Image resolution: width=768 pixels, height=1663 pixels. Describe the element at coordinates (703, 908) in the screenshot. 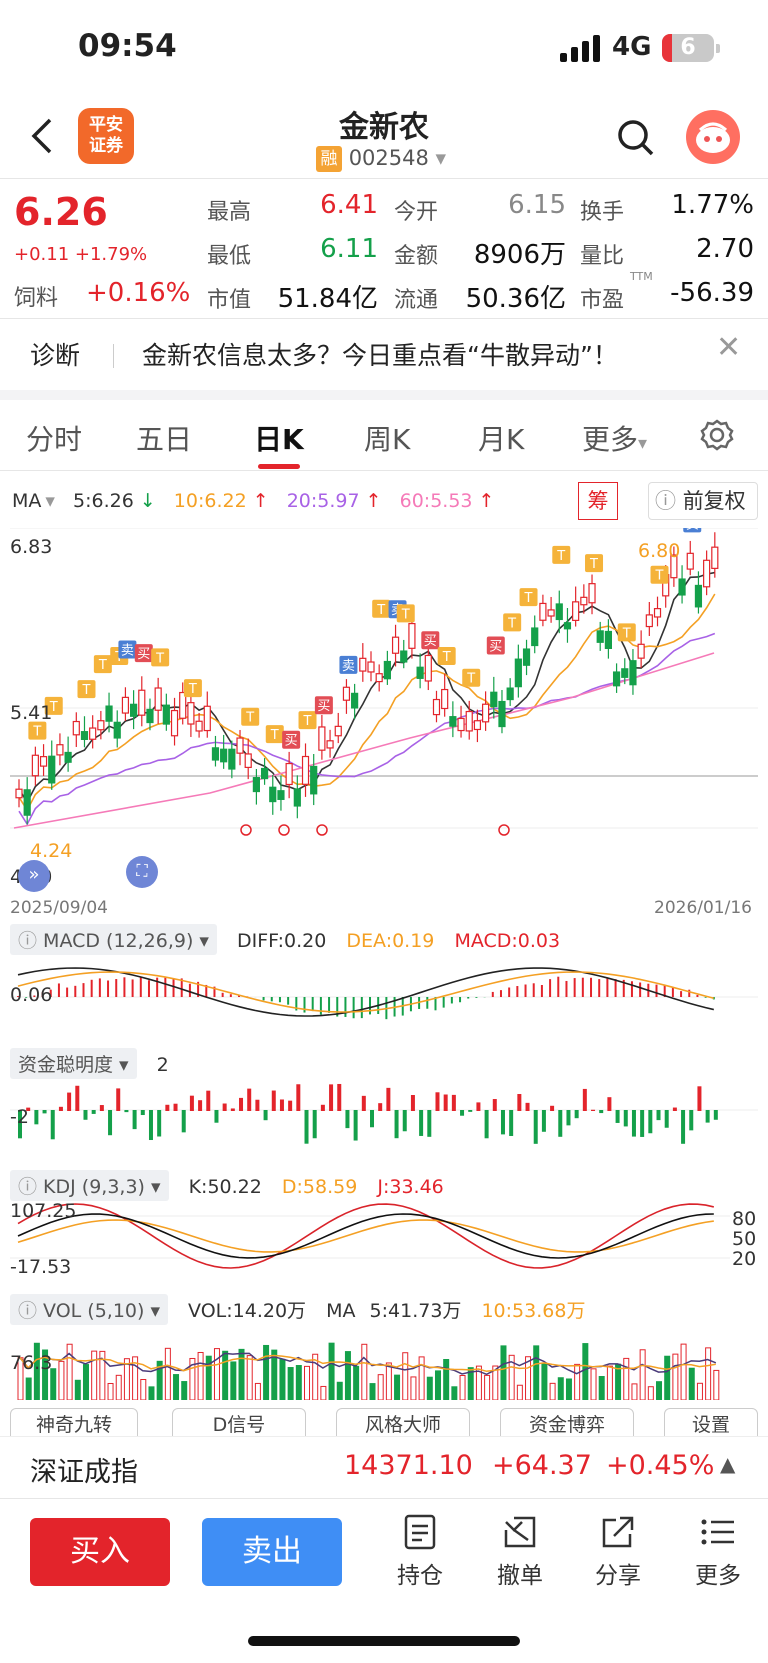

I see `date-end: 2026/01/16` at that location.